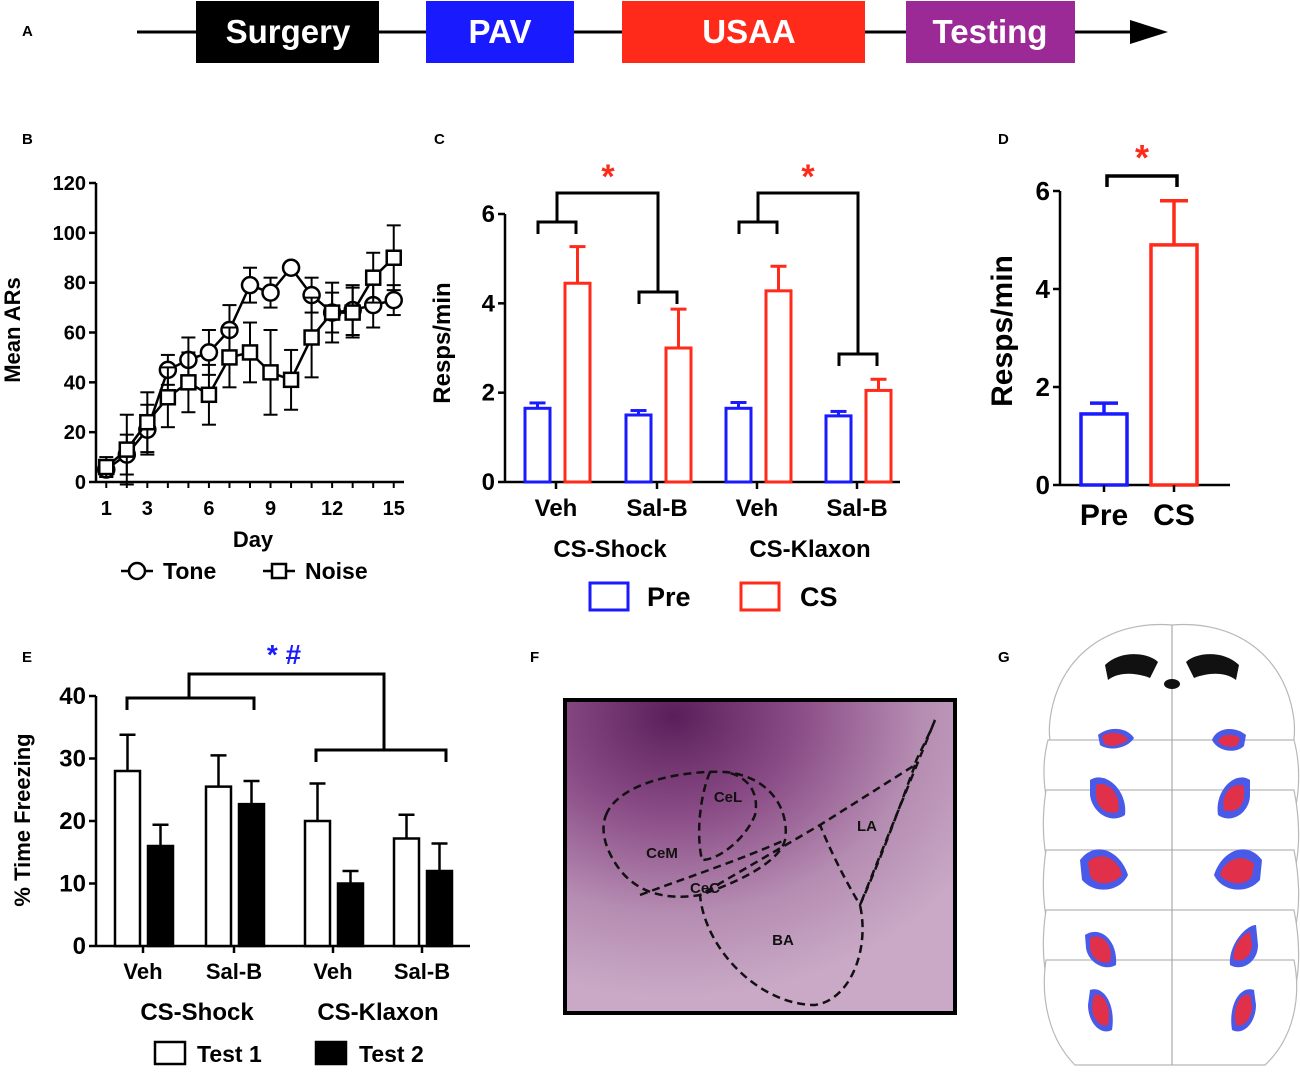 The image size is (1300, 1073). I want to click on chart-d-xtick-label: CS, so click(1174, 515).